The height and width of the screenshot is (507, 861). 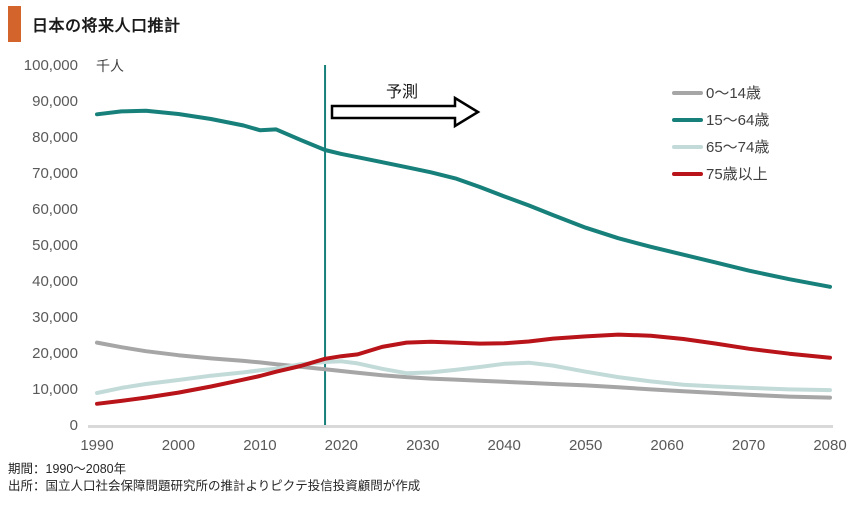 I want to click on chart-legend: 0〜14歳 15〜64歳 65〜74歳 75歳以上, so click(x=720, y=133).